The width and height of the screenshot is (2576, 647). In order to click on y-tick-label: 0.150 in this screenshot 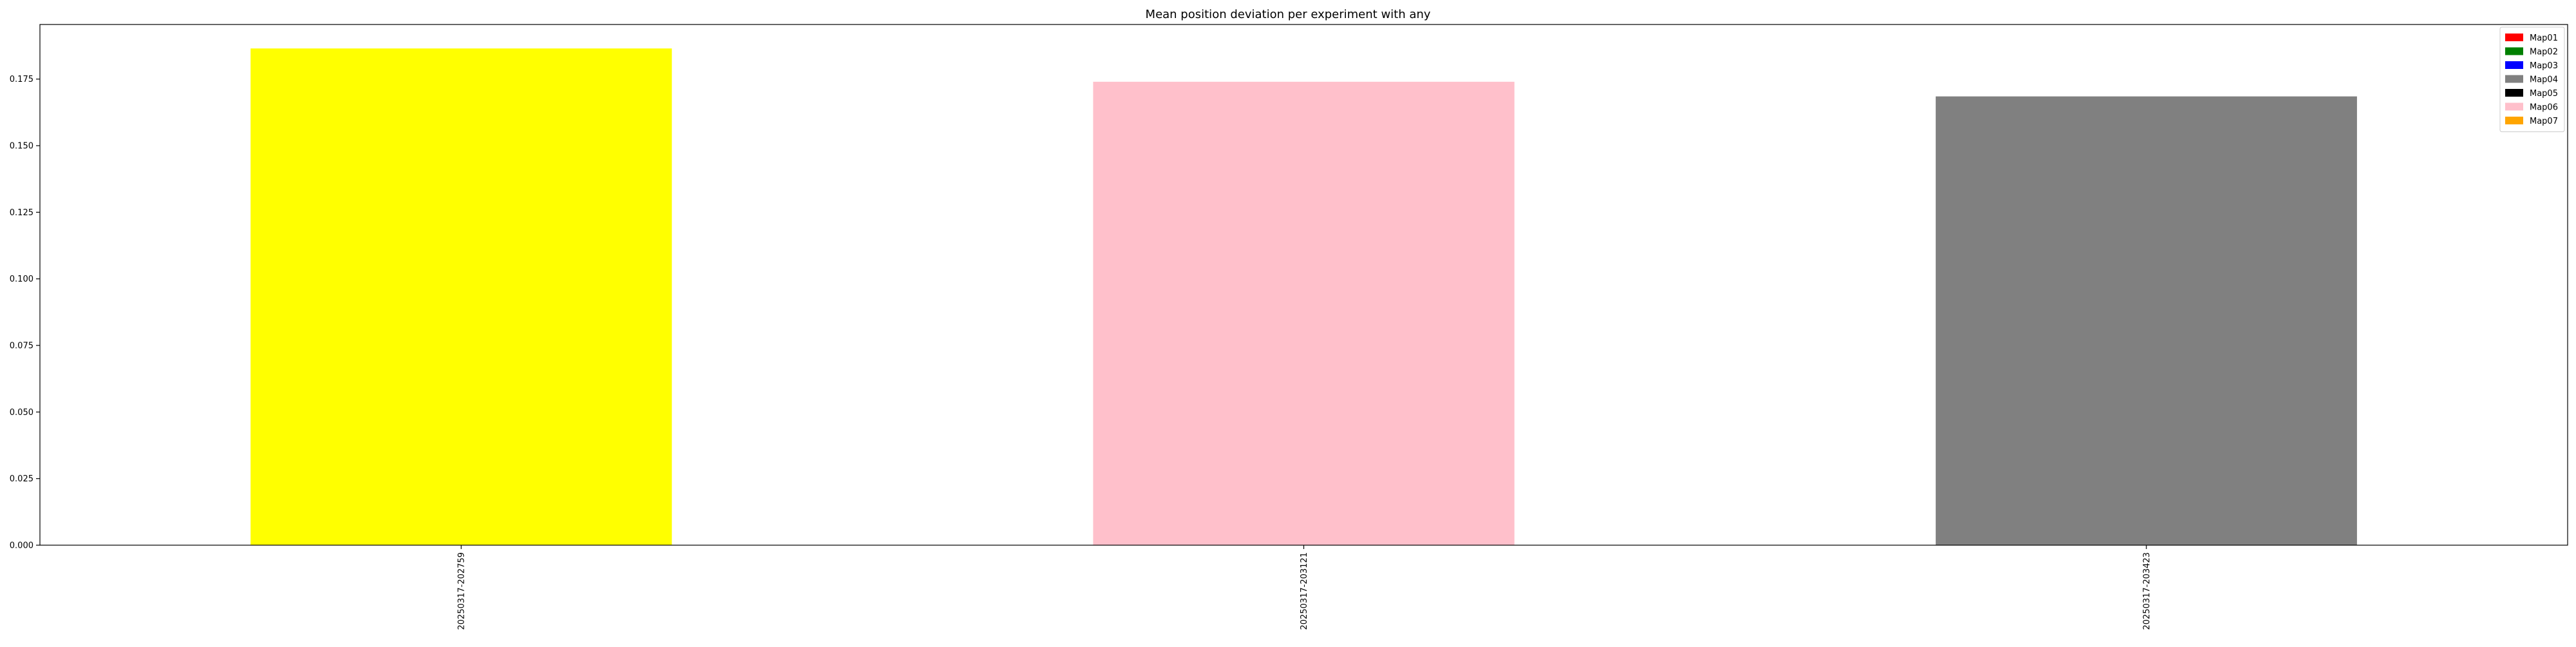, I will do `click(22, 146)`.